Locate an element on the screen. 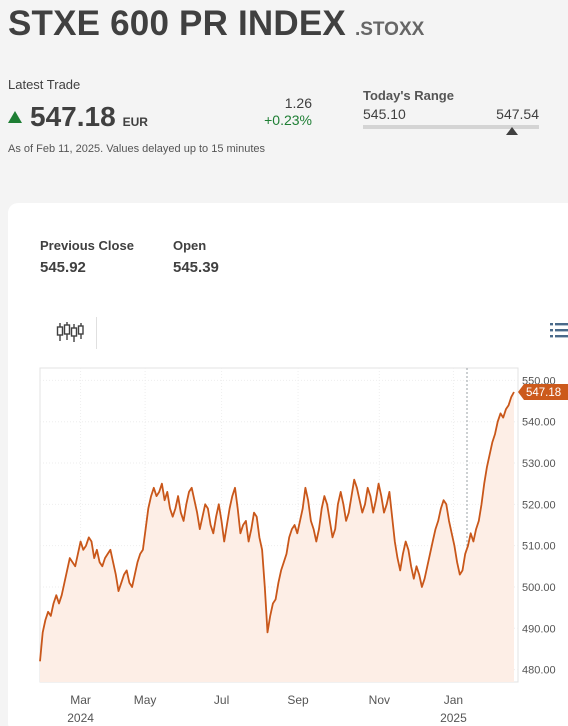 The width and height of the screenshot is (568, 726). y-tick-label: 510.00 is located at coordinates (539, 547).